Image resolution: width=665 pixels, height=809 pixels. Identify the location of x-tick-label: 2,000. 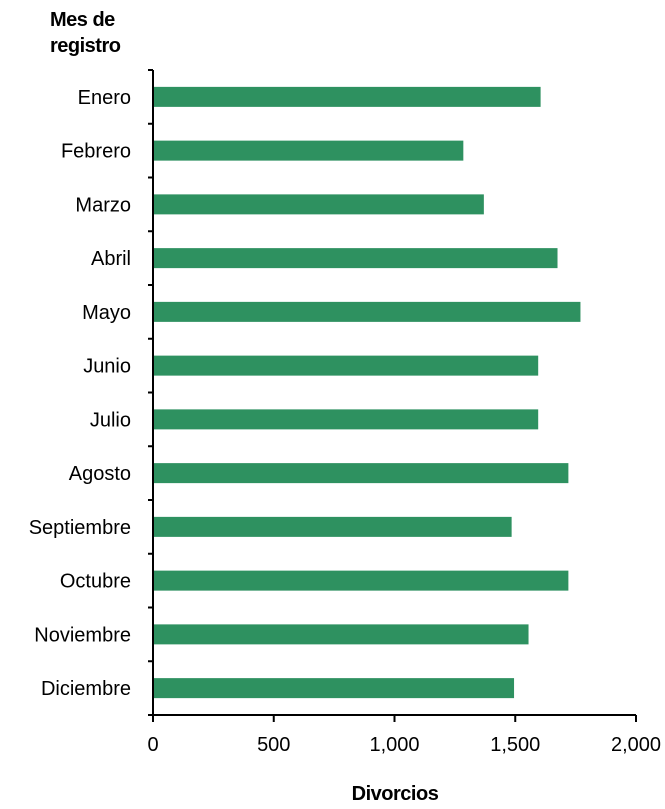
(636, 745).